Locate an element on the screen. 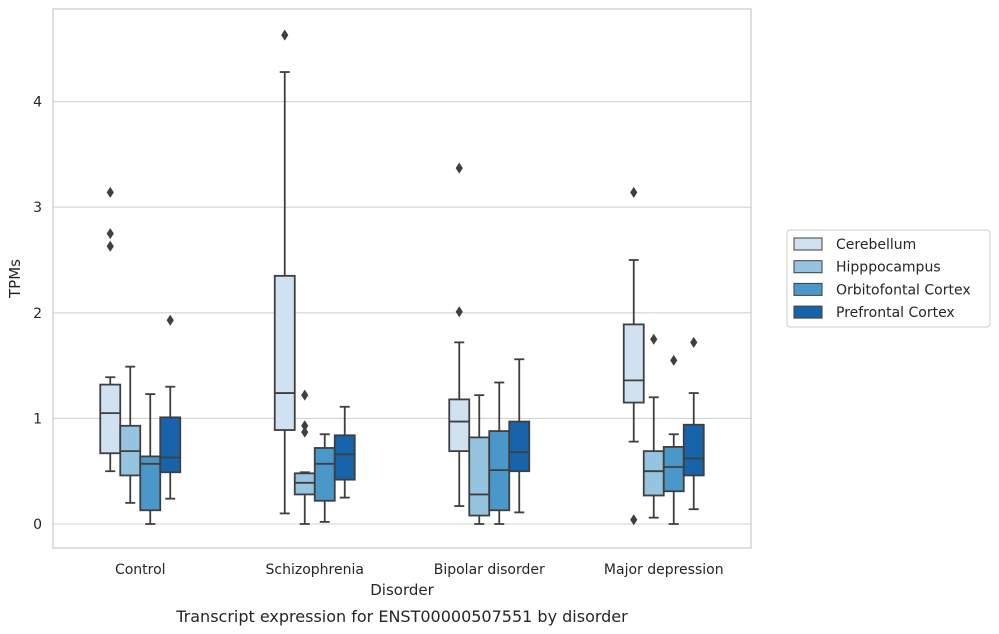  legend-frame is located at coordinates (888, 278).